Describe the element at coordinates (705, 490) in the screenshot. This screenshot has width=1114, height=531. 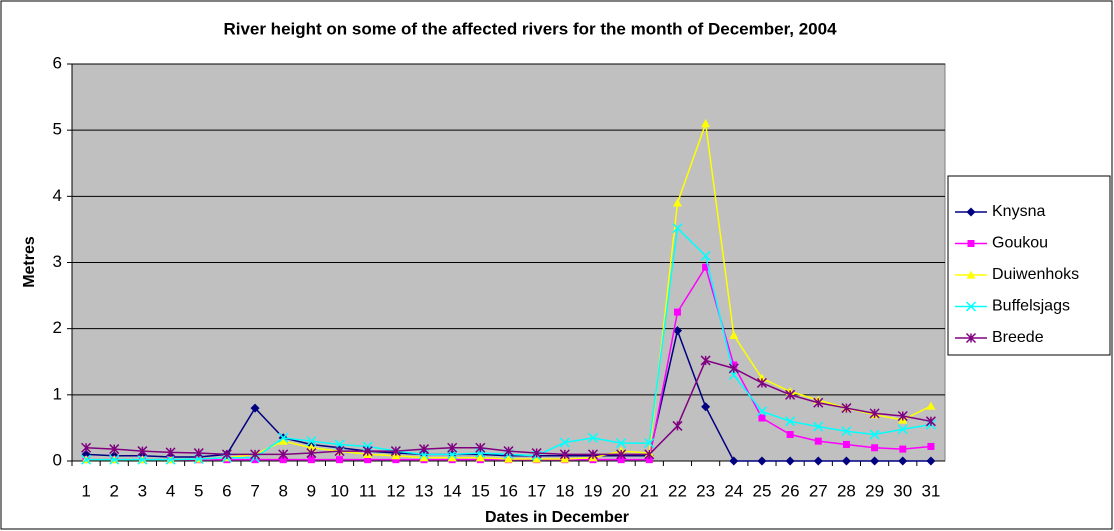
I see `x-tick-label: 23` at that location.